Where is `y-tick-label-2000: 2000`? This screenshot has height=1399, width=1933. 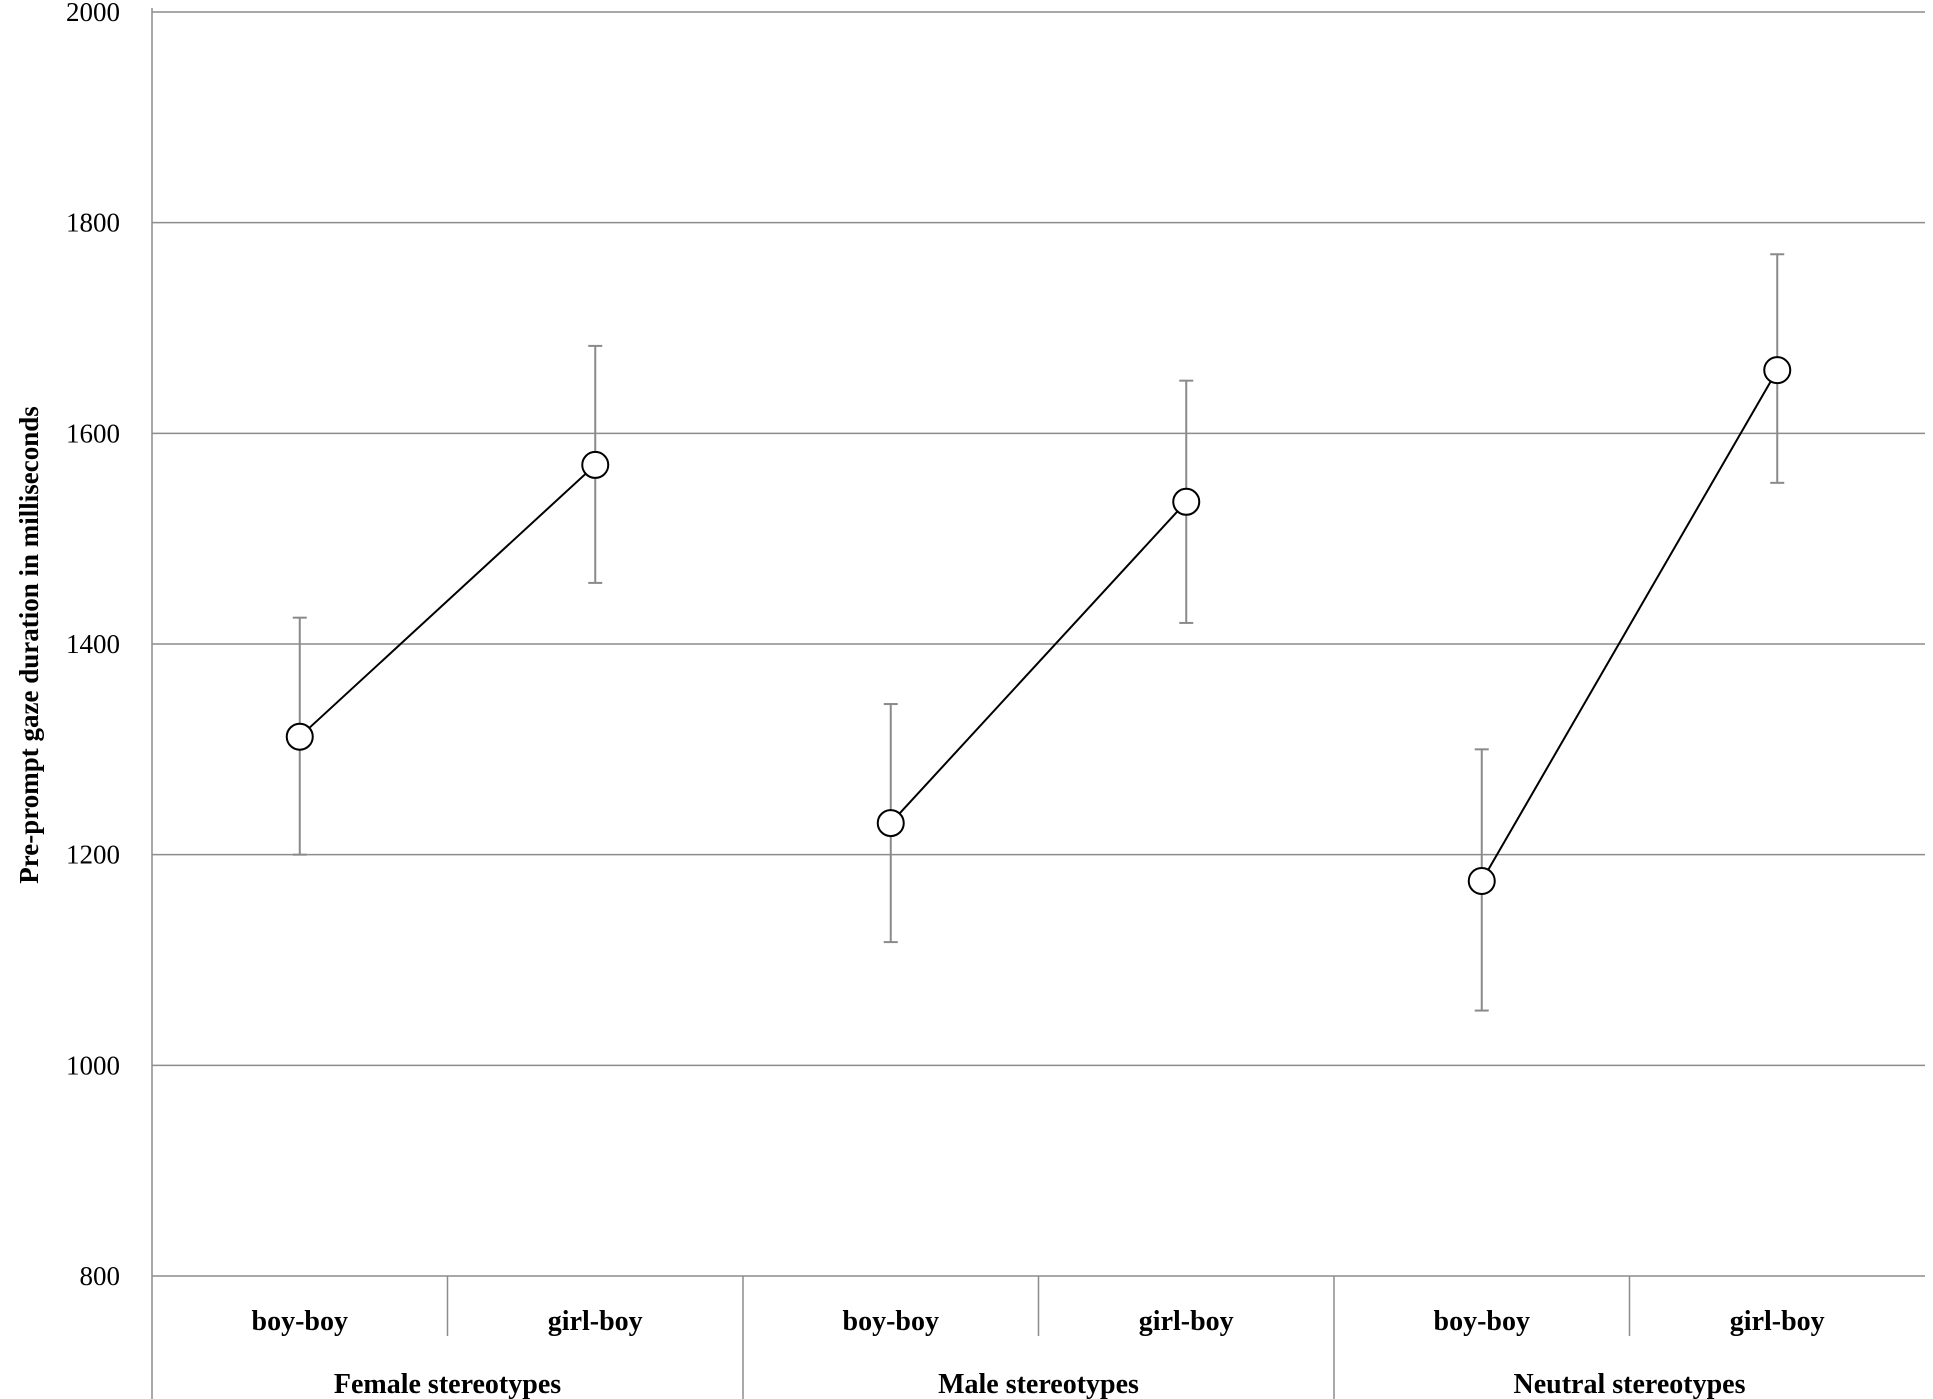
y-tick-label-2000: 2000 is located at coordinates (93, 13).